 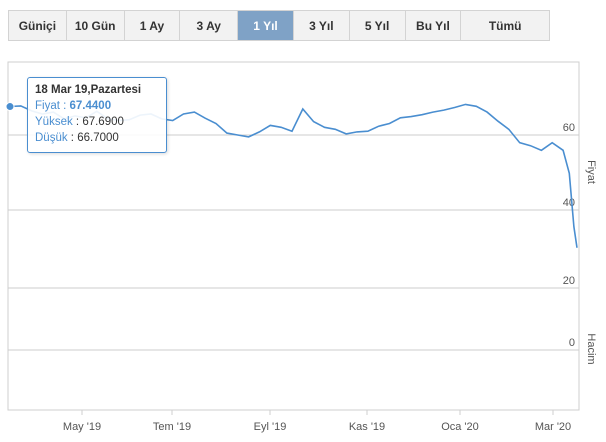 I want to click on tooltip-high-value: 67.6900, so click(x=103, y=122).